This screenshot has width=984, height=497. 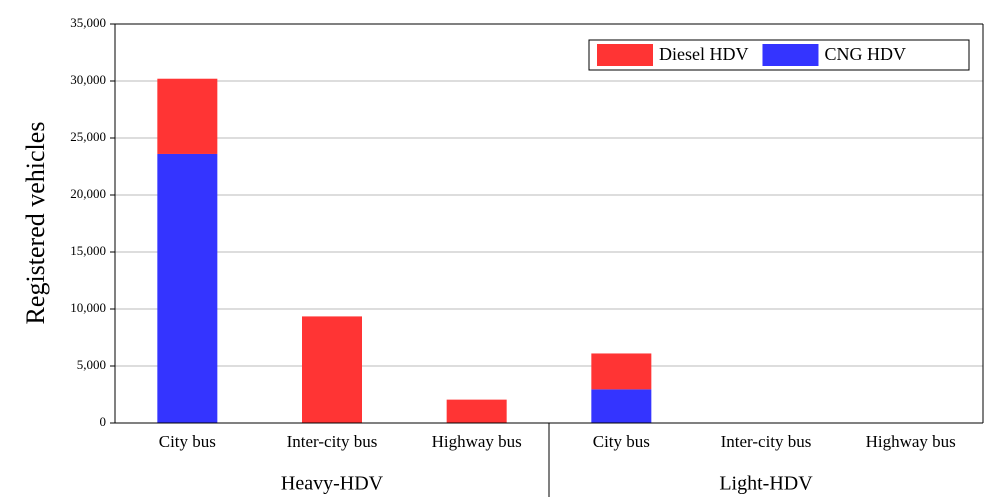 What do you see at coordinates (91, 364) in the screenshot?
I see `y-tick-label: 5,000` at bounding box center [91, 364].